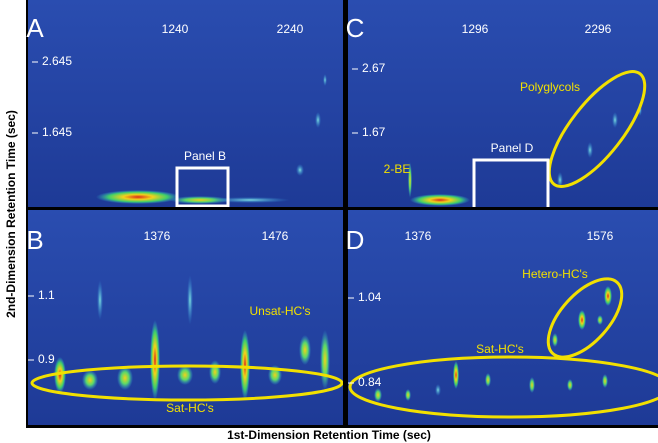 The height and width of the screenshot is (443, 658). What do you see at coordinates (275, 236) in the screenshot?
I see `x-tick-label: 1476` at bounding box center [275, 236].